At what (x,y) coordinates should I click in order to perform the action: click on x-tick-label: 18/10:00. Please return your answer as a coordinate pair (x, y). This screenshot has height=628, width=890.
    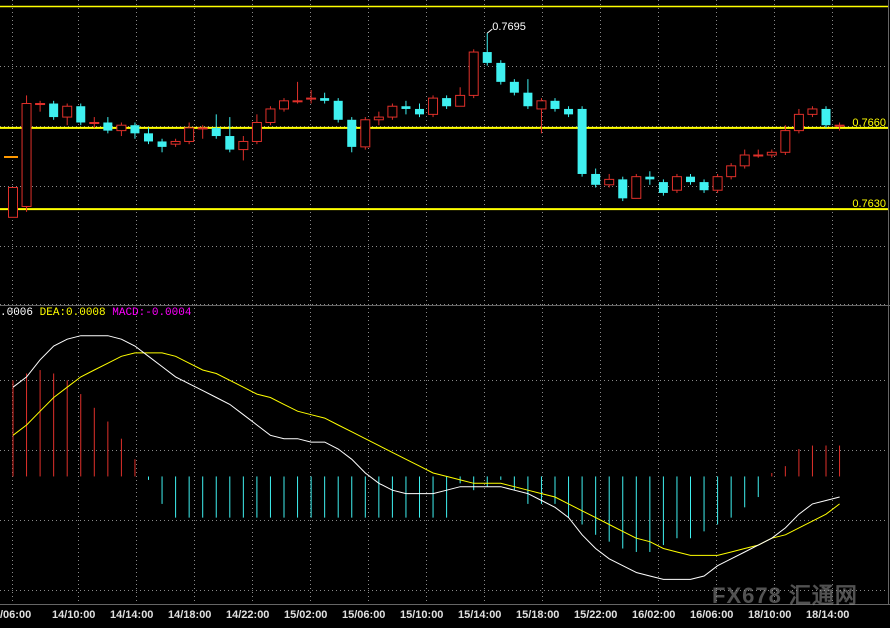
    Looking at the image, I should click on (769, 615).